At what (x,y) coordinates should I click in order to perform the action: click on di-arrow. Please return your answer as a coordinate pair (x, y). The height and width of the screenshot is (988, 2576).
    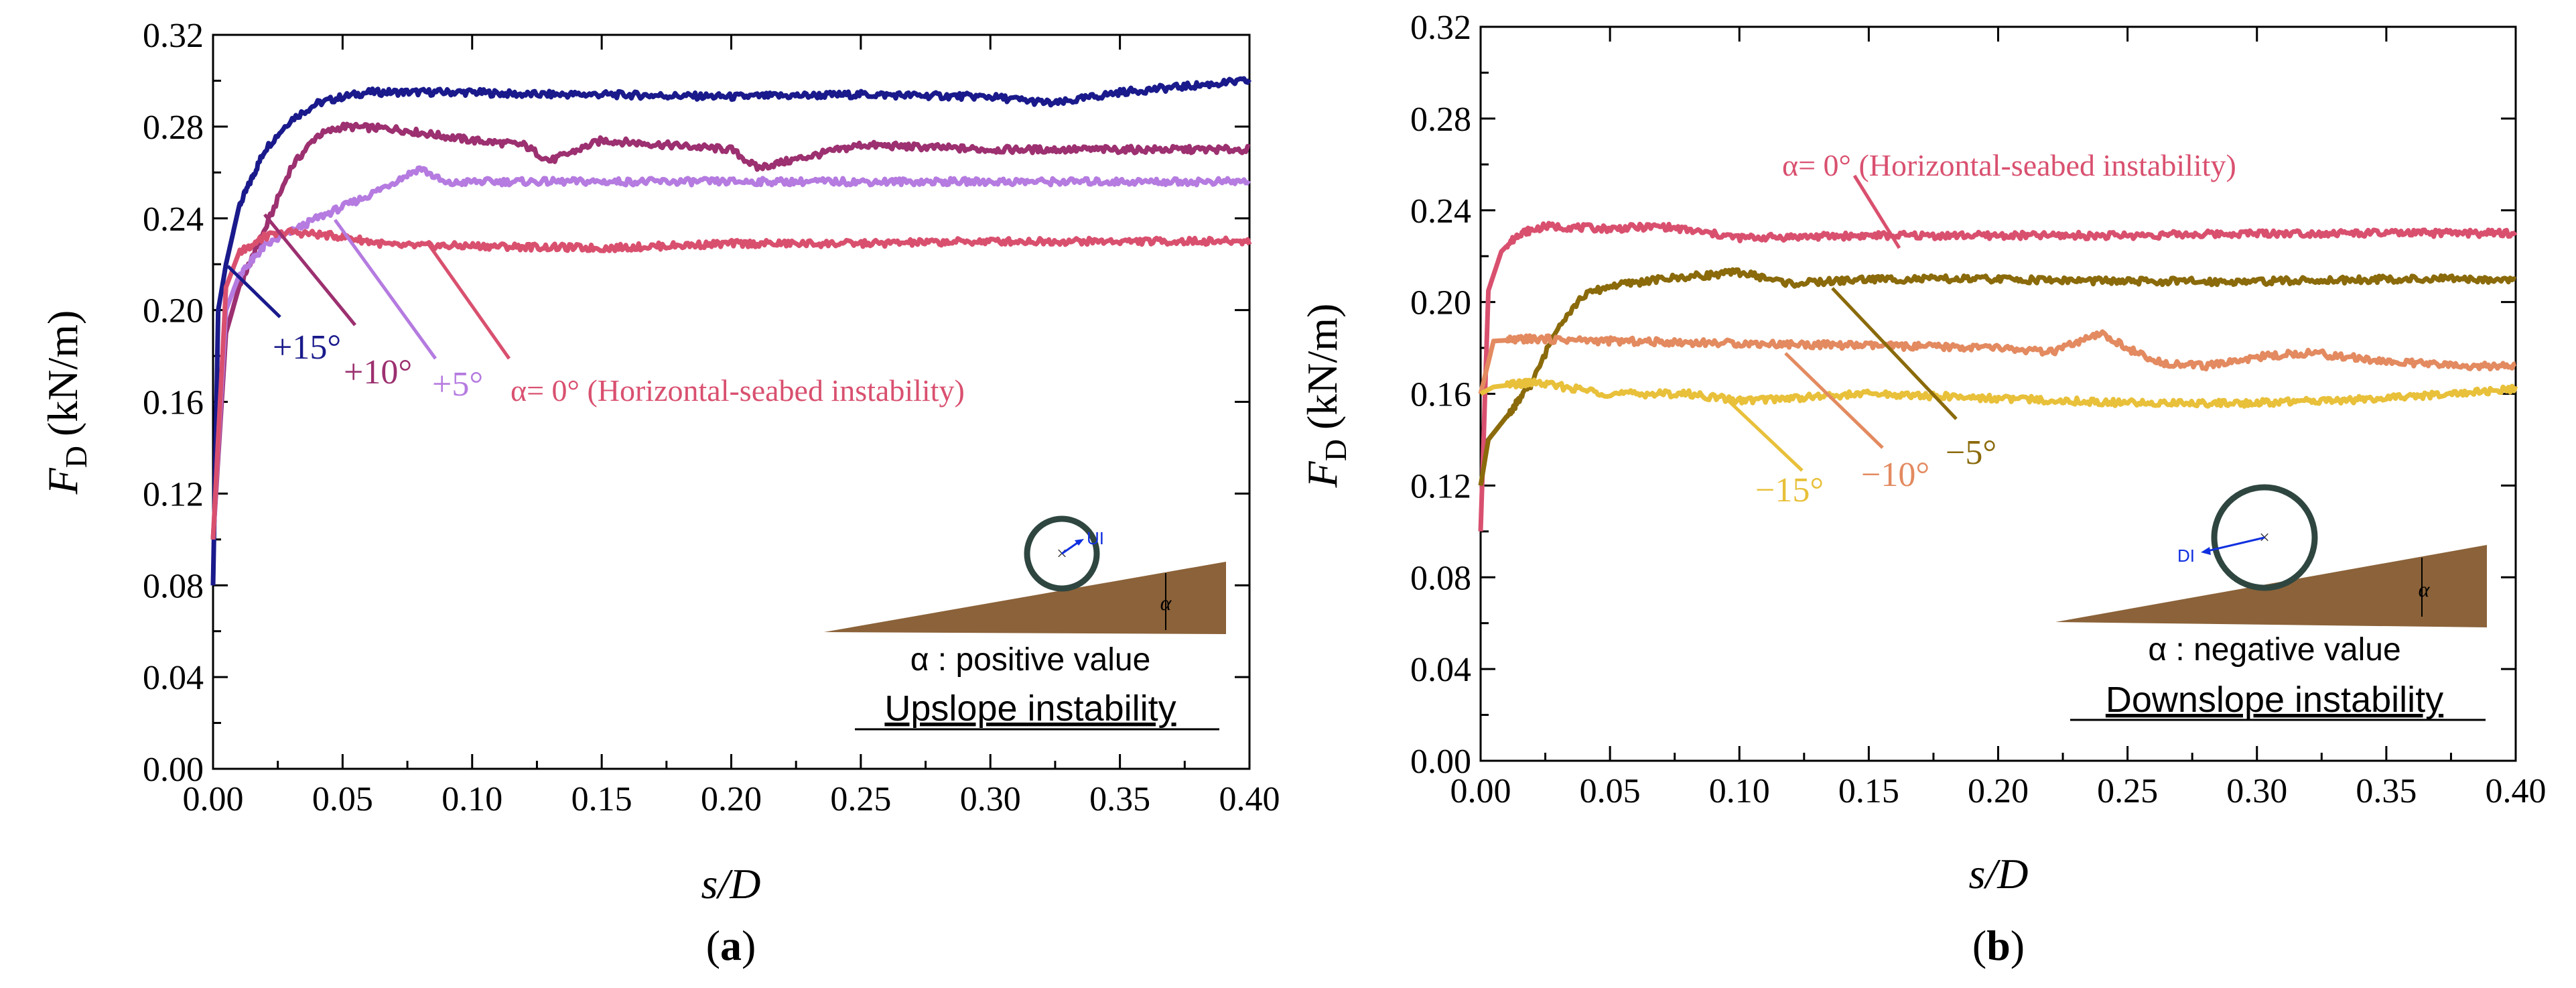
    Looking at the image, I should click on (2236, 544).